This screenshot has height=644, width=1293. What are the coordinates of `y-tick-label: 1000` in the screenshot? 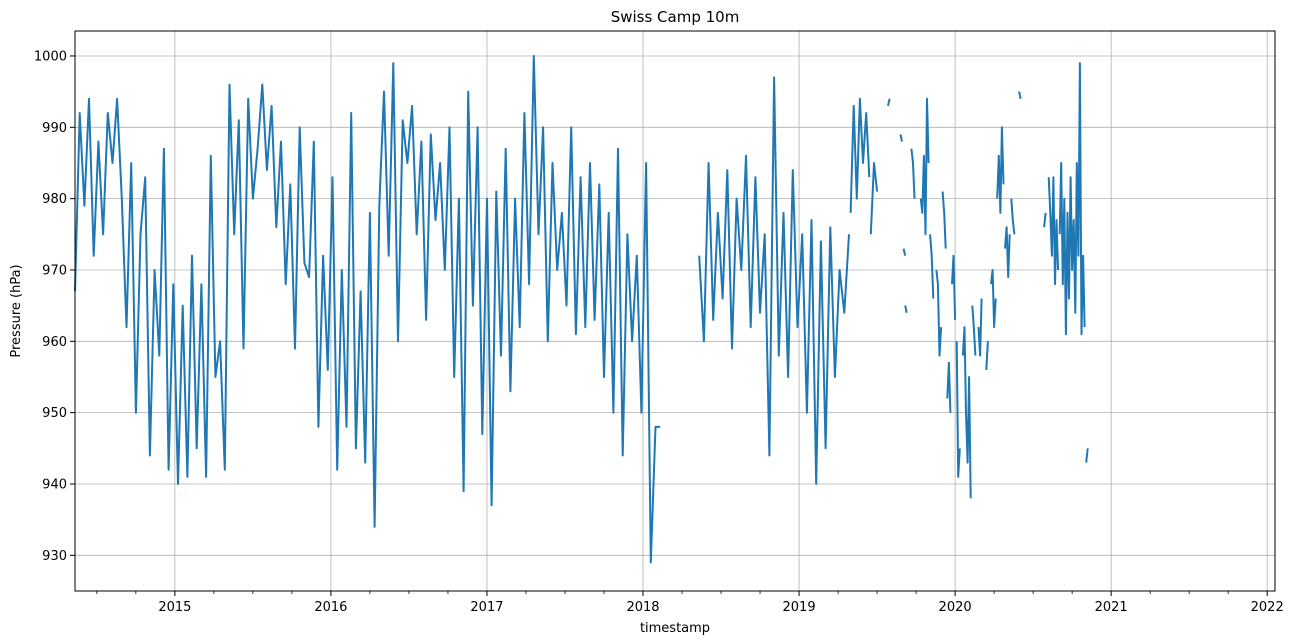 It's located at (50, 56).